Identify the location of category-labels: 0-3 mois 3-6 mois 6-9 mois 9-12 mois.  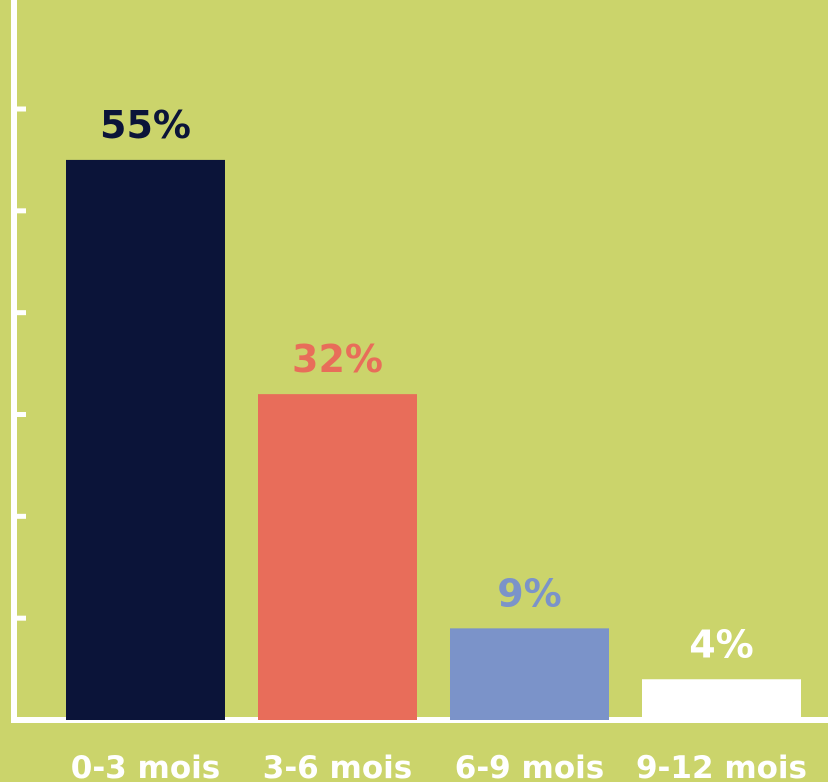
(439, 766).